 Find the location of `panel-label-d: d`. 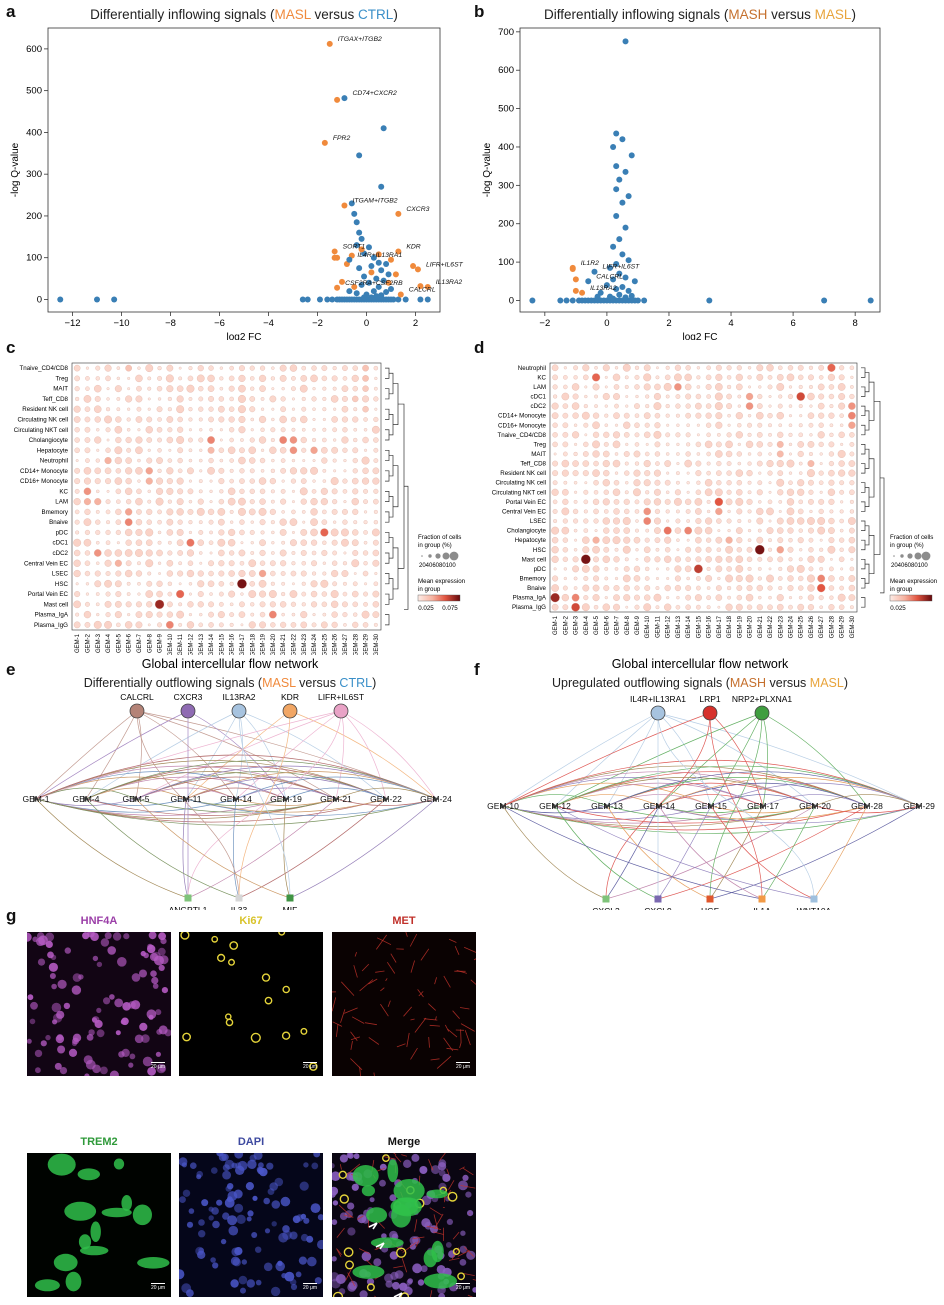

panel-label-d: d is located at coordinates (479, 347).